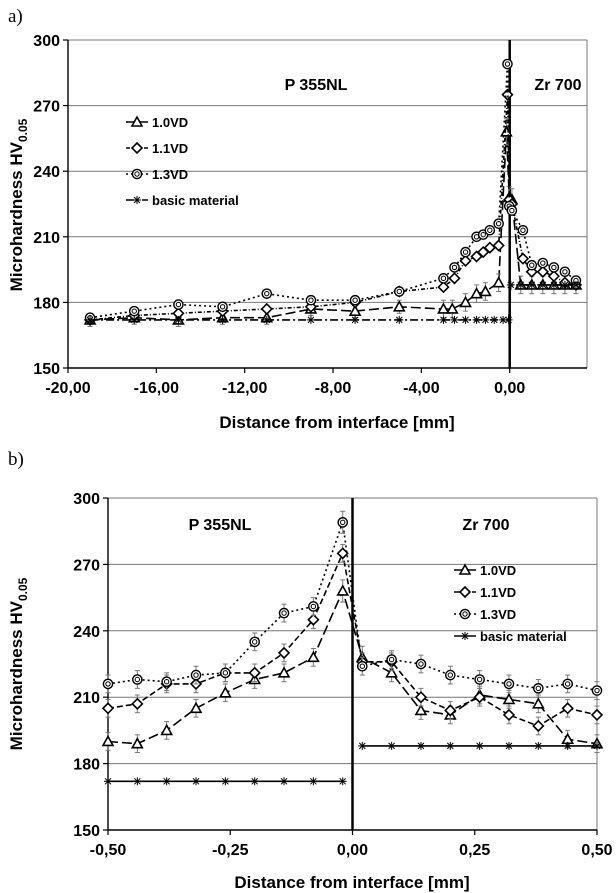  Describe the element at coordinates (16, 216) in the screenshot. I see `y-axis-title-main: Microhardness HV` at that location.